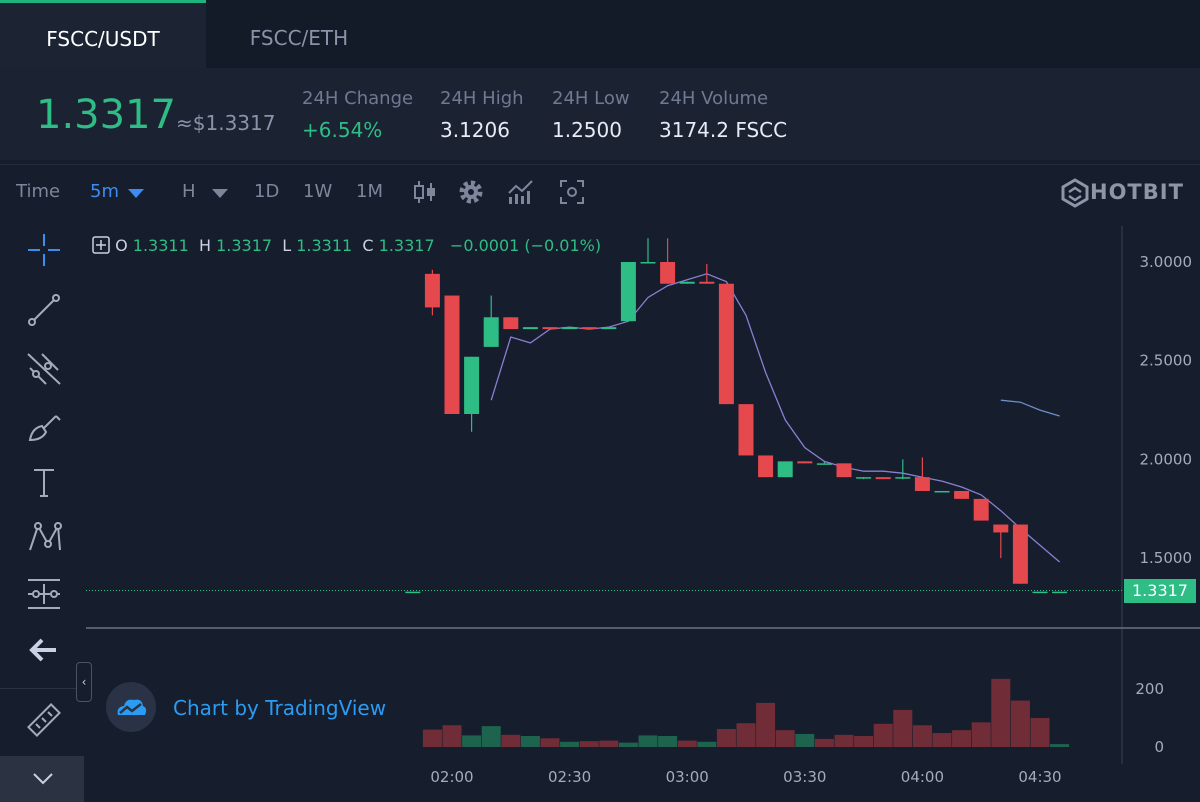 This screenshot has height=802, width=1200. What do you see at coordinates (572, 192) in the screenshot?
I see `screenshot-icon` at bounding box center [572, 192].